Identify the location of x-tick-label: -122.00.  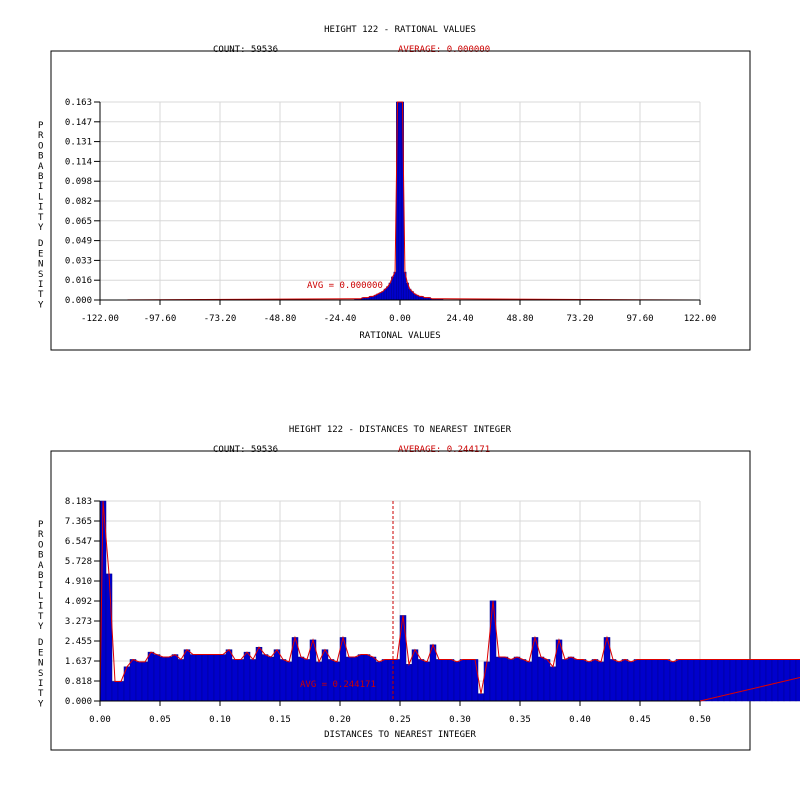
(100, 319).